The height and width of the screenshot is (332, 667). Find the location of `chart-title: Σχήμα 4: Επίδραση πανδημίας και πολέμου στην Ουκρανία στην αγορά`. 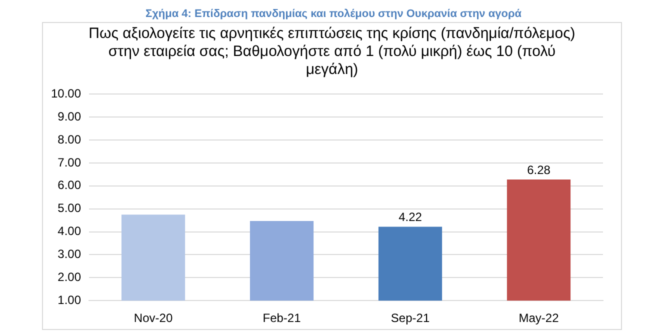

chart-title: Σχήμα 4: Επίδραση πανδημίας και πολέμου στην Ουκρανία στην αγορά is located at coordinates (333, 14).